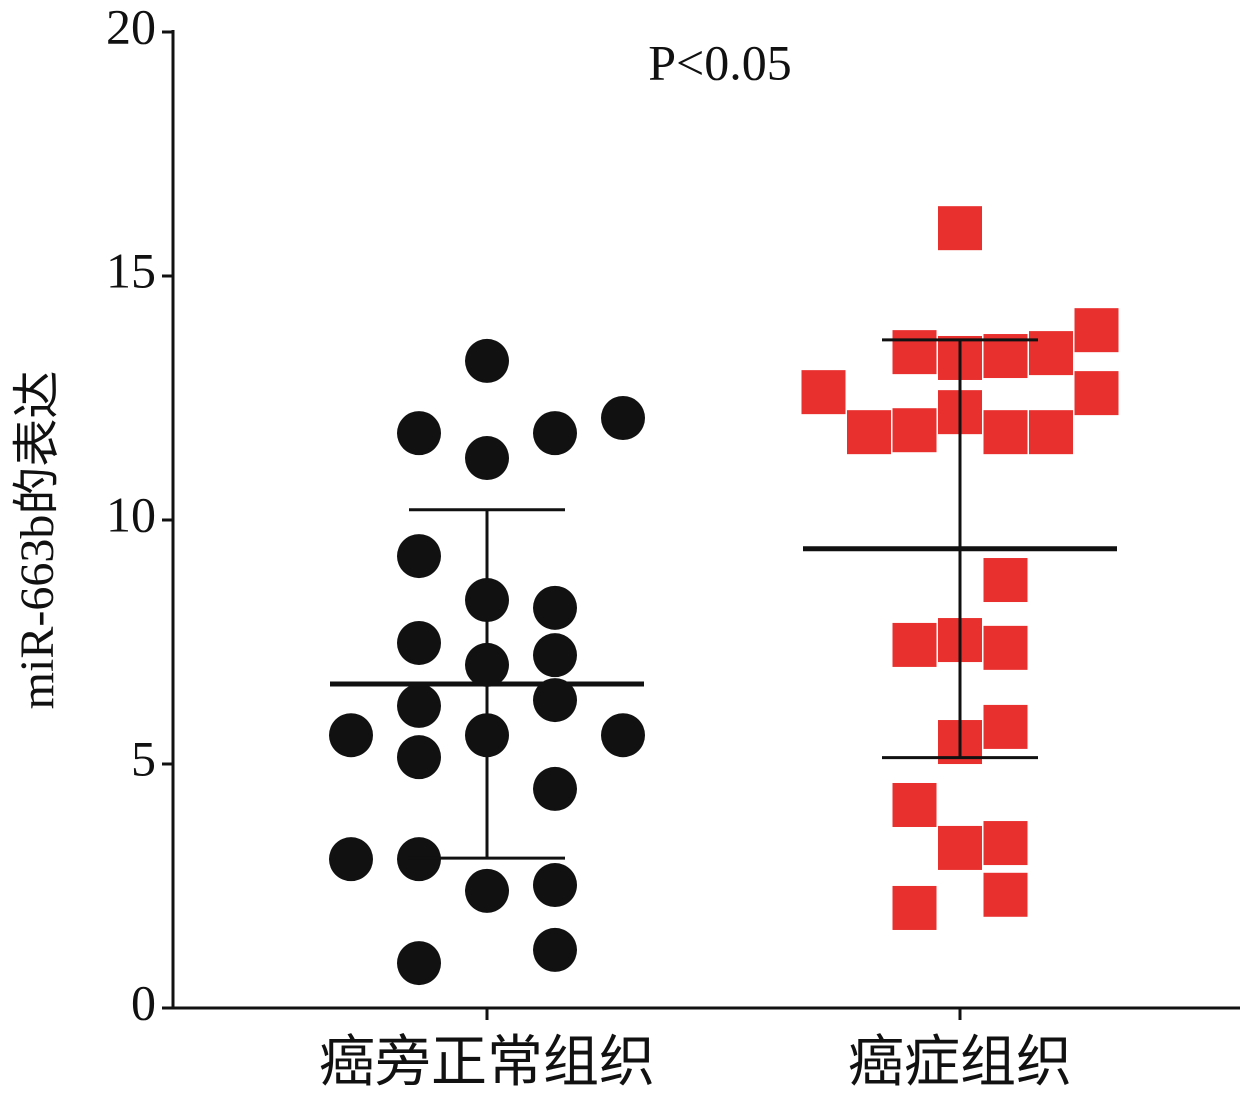 This screenshot has width=1254, height=1098. What do you see at coordinates (131, 27) in the screenshot?
I see `y-tick-label: 20` at bounding box center [131, 27].